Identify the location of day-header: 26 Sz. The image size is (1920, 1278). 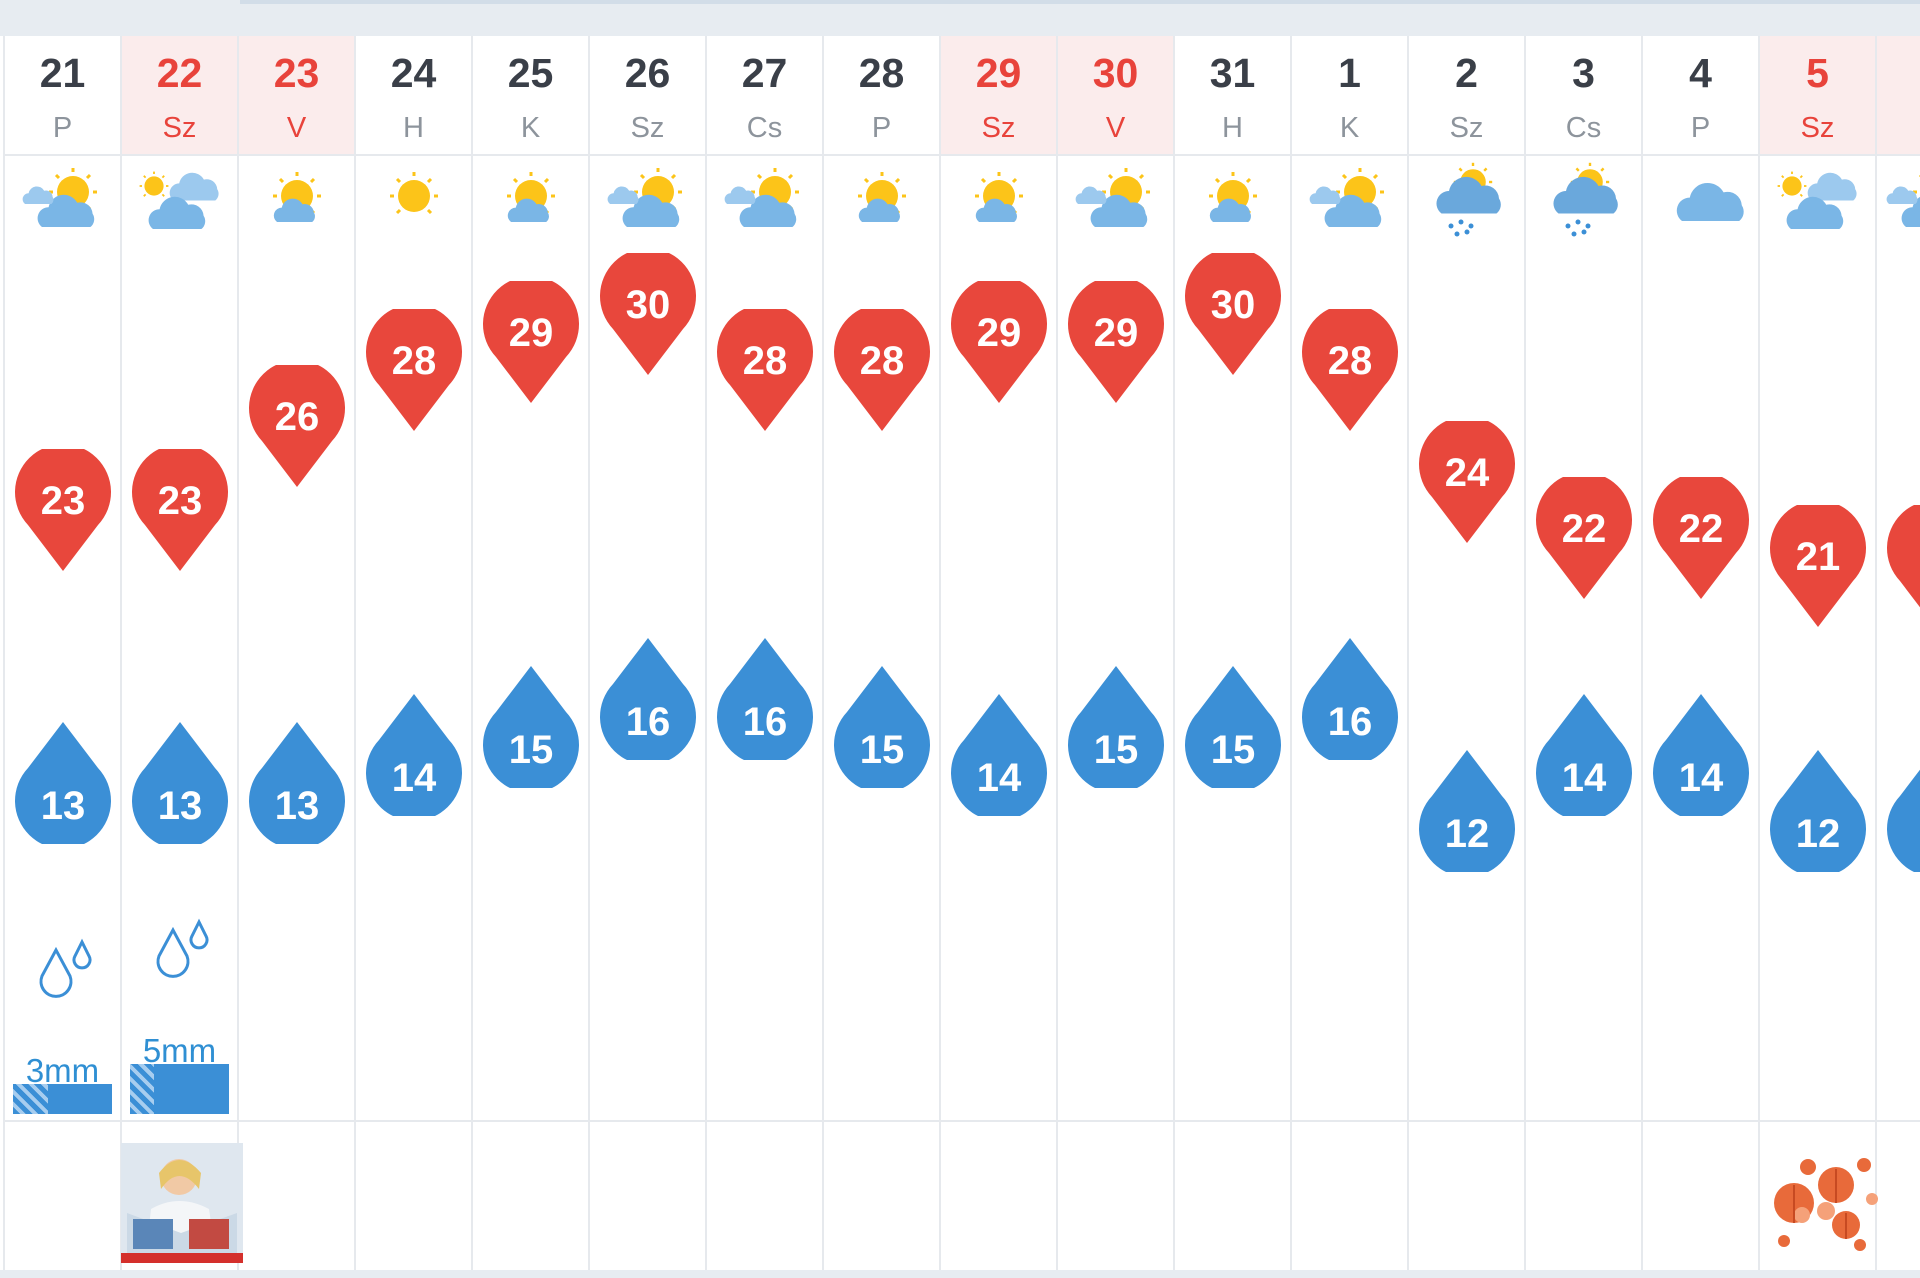
(647, 95).